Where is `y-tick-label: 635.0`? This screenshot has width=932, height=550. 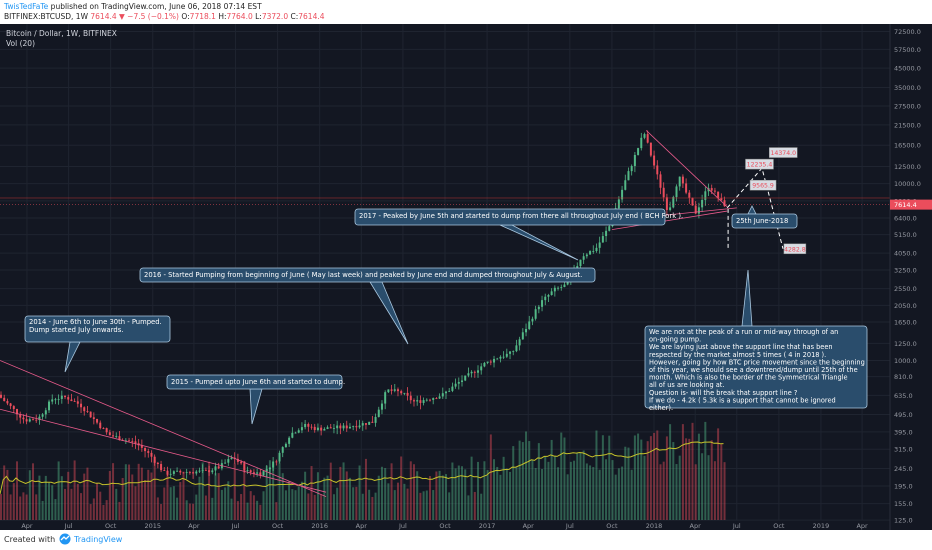
y-tick-label: 635.0 is located at coordinates (903, 396).